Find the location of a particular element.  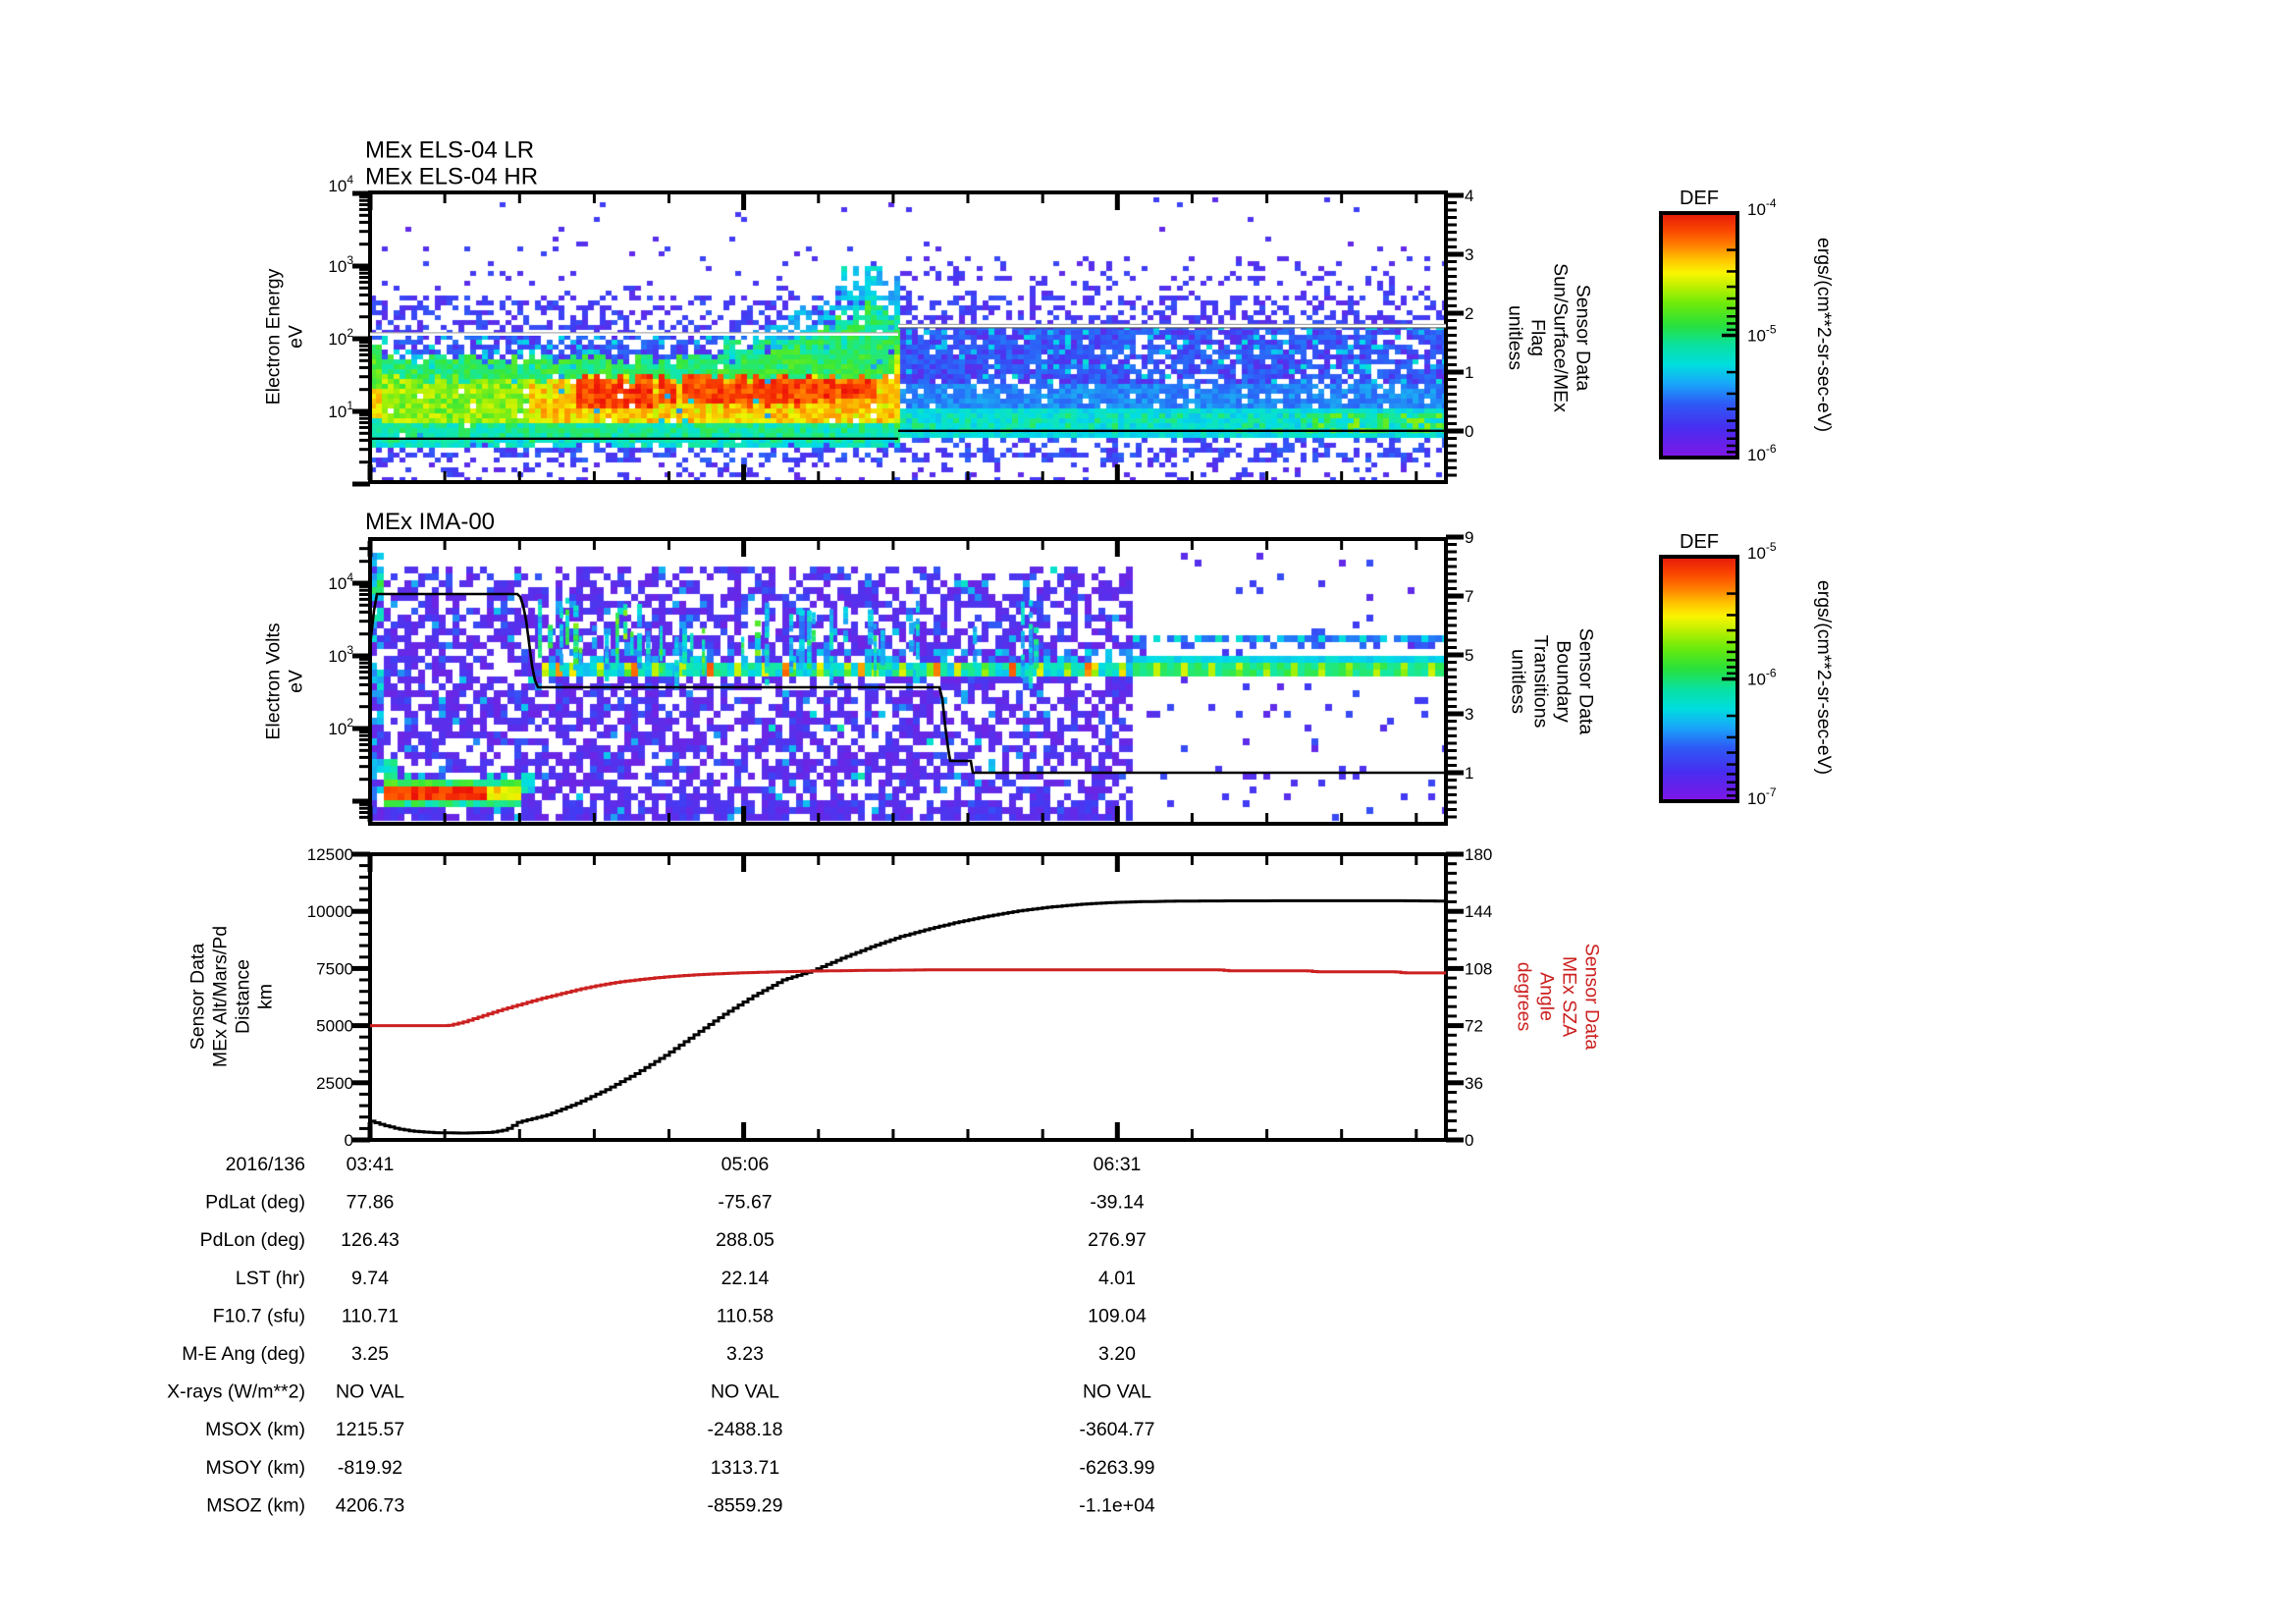

svg-text: -2488.18 is located at coordinates (745, 1430).